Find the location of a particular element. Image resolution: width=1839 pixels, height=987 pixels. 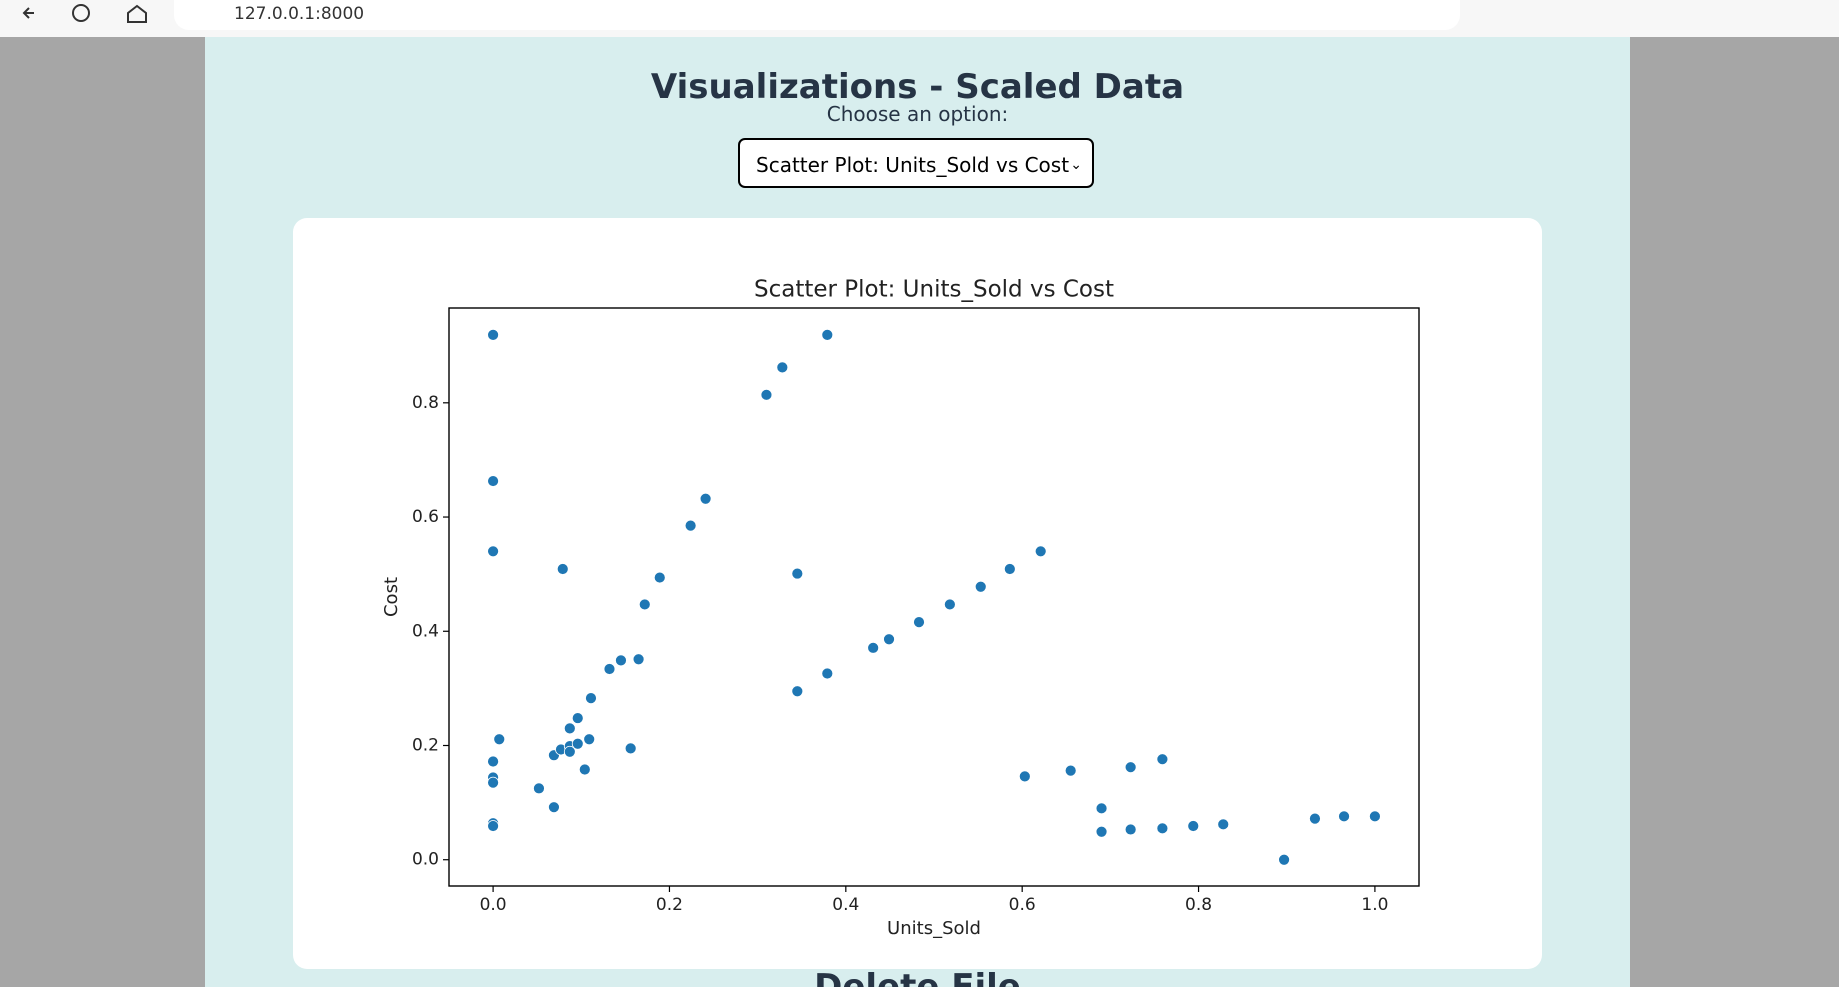

dropdown-arrow: ⌄ is located at coordinates (1076, 165).